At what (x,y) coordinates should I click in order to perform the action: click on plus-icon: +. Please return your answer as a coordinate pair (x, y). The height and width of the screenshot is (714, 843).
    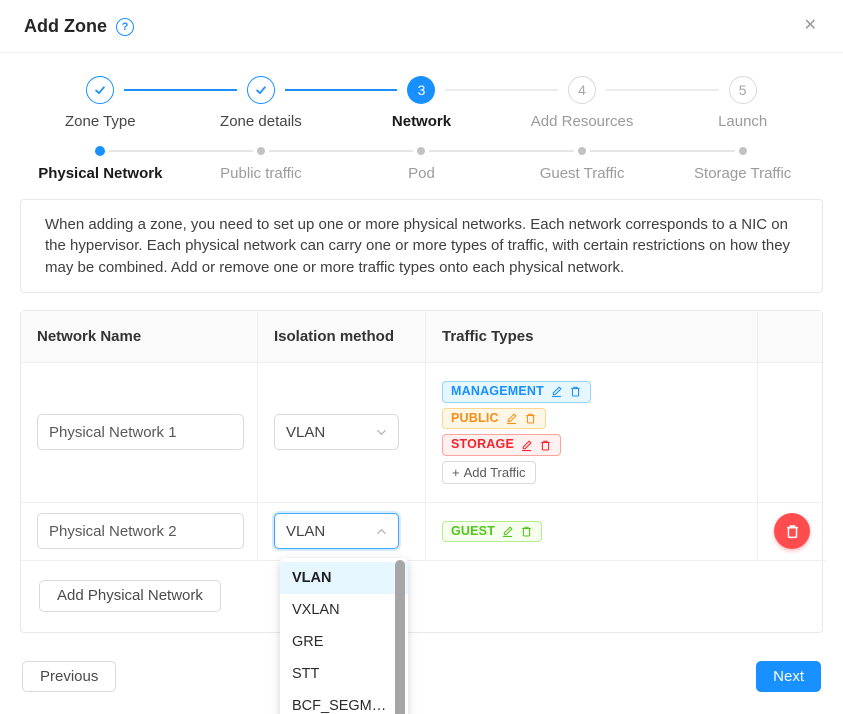
    Looking at the image, I should click on (456, 473).